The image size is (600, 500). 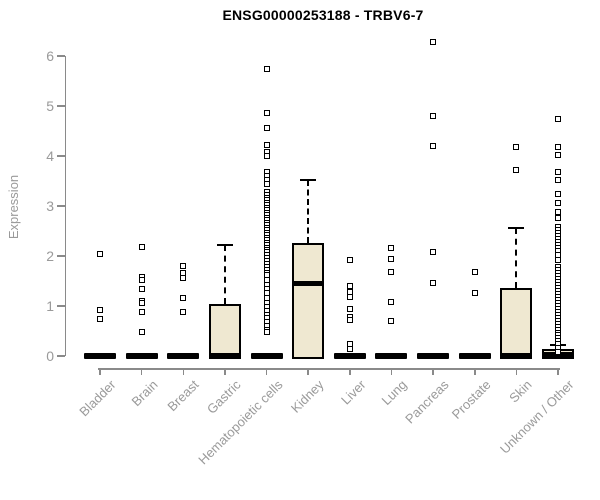 I want to click on y-tick-label: 4, so click(x=50, y=156).